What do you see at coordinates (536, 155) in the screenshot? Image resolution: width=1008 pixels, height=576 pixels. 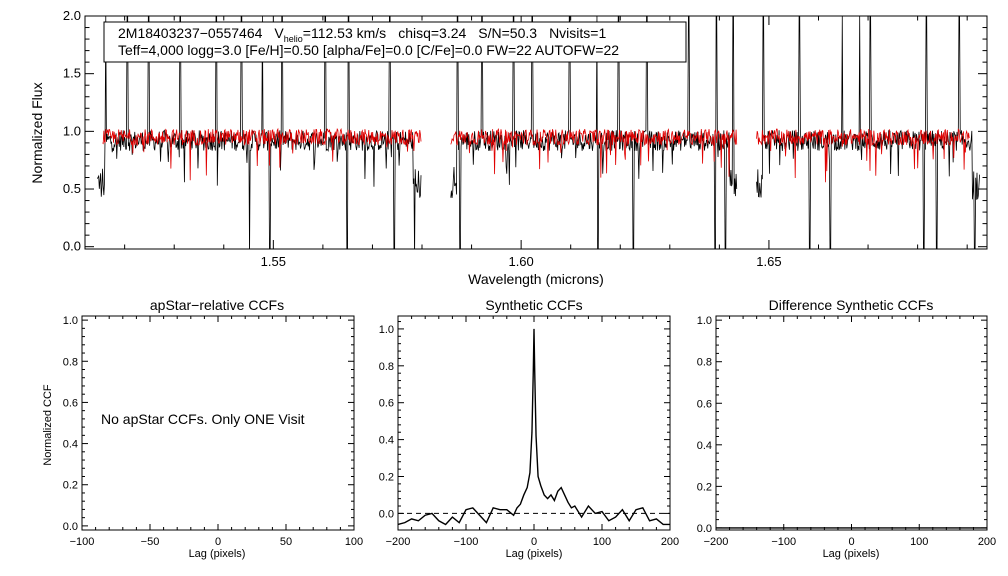 I see `spectrum-line-model` at bounding box center [536, 155].